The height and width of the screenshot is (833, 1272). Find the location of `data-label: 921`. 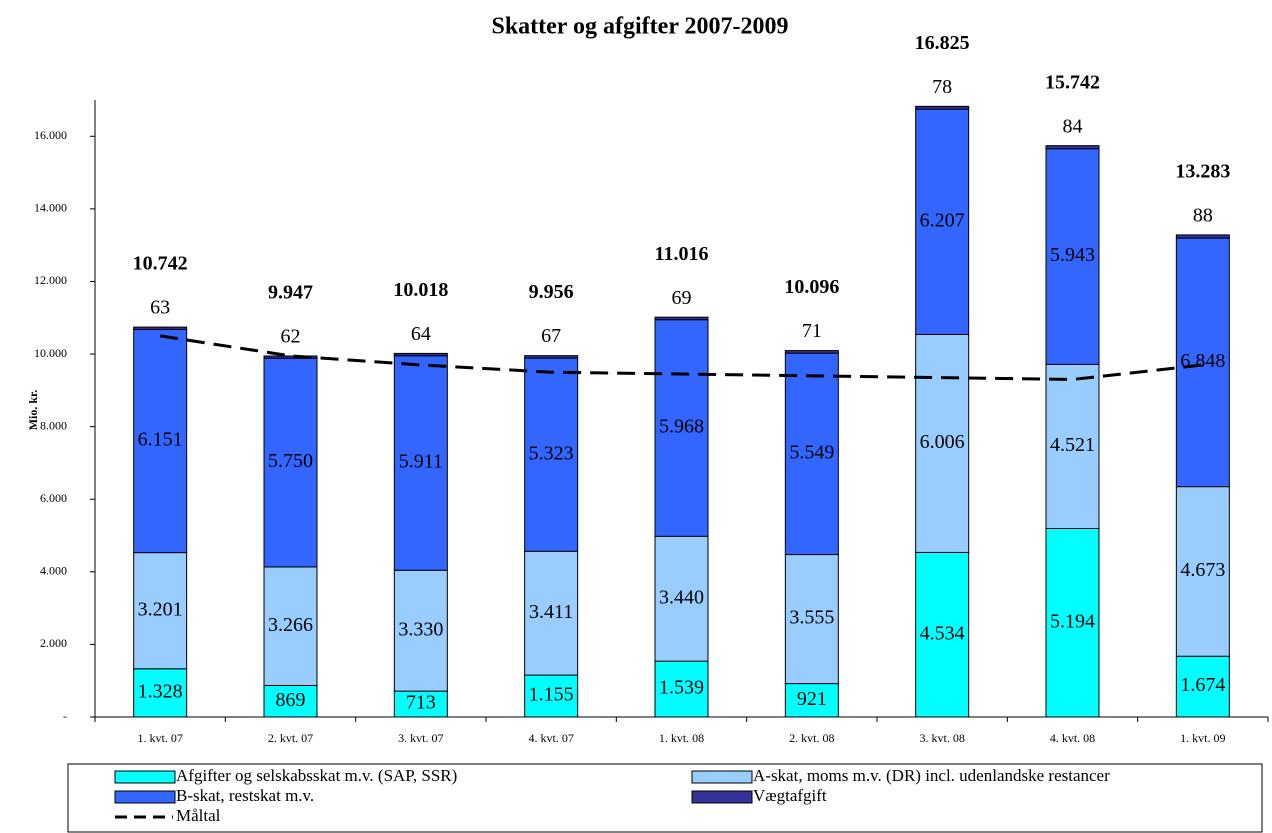

data-label: 921 is located at coordinates (812, 699).